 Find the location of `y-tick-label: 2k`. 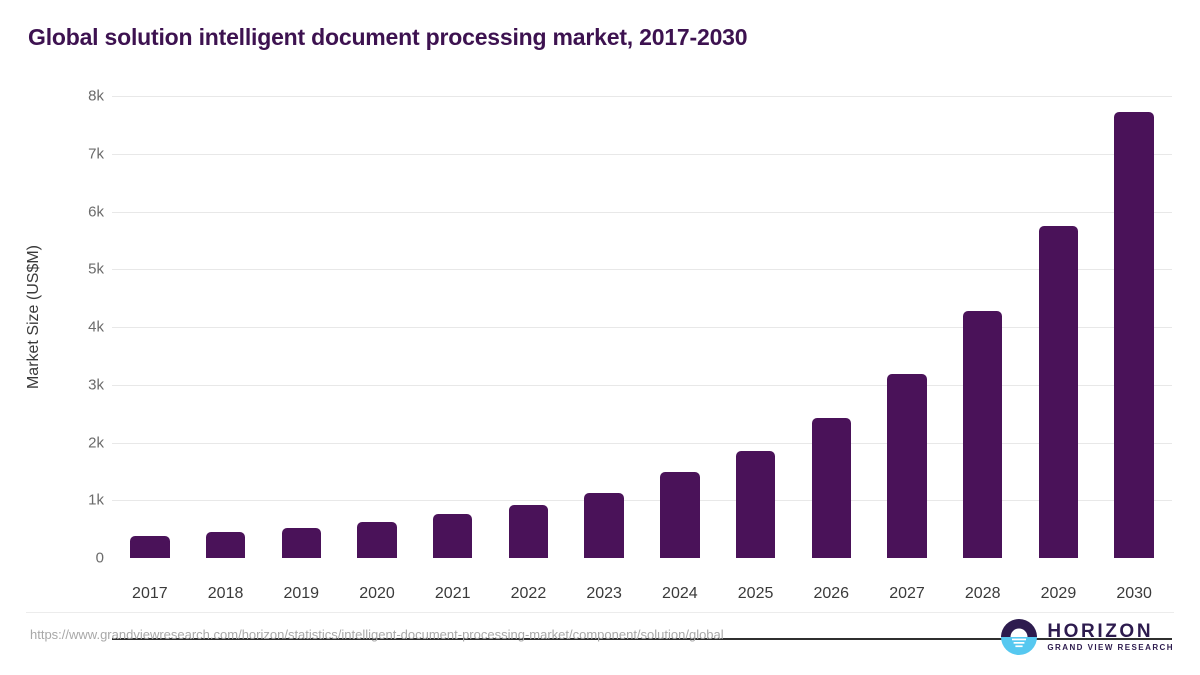

y-tick-label: 2k is located at coordinates (96, 442).